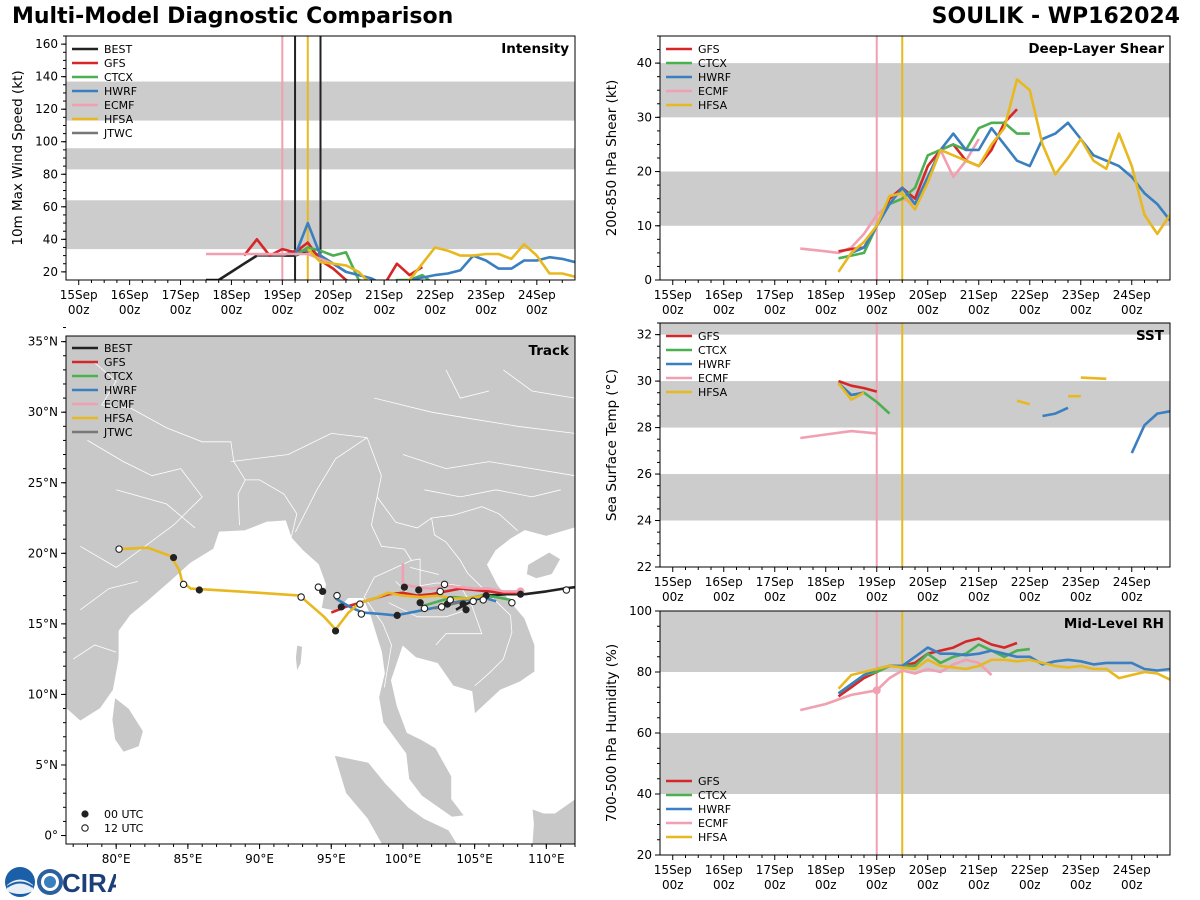 This screenshot has width=1200, height=900. Describe the element at coordinates (46, 765) in the screenshot. I see `y-tick-label: 5°N` at that location.